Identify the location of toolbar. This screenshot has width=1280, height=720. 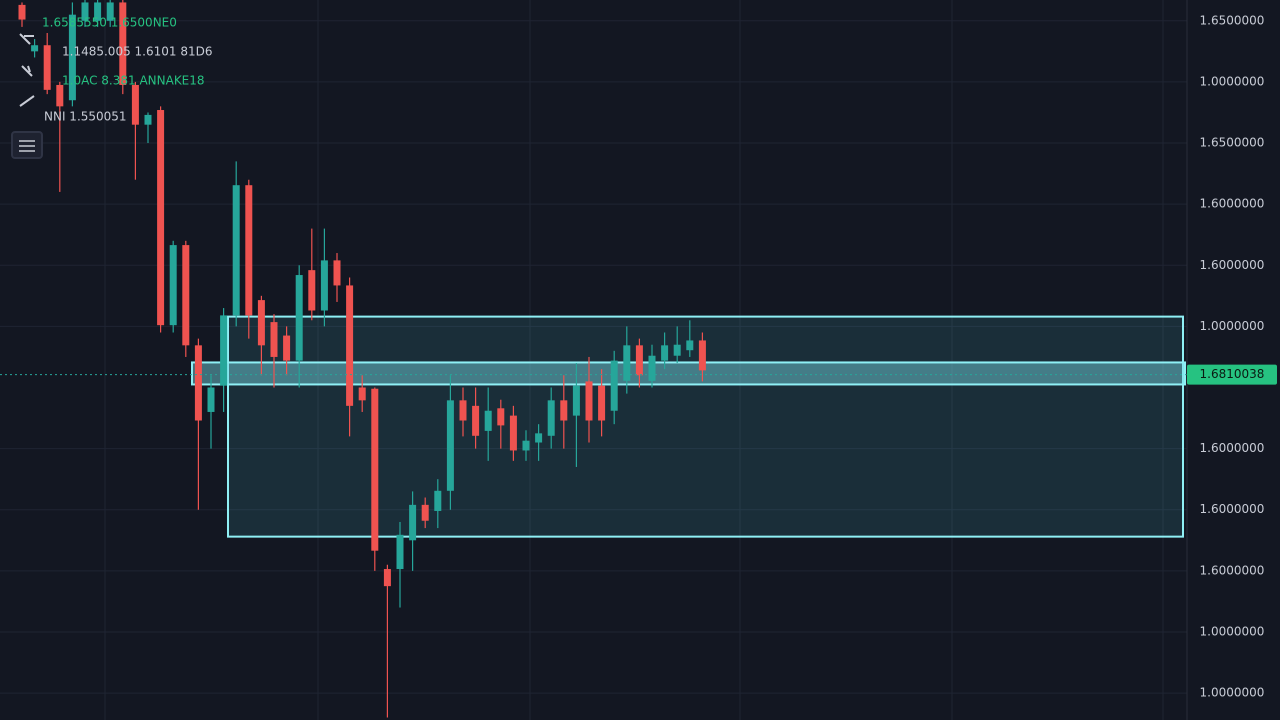
(27, 96).